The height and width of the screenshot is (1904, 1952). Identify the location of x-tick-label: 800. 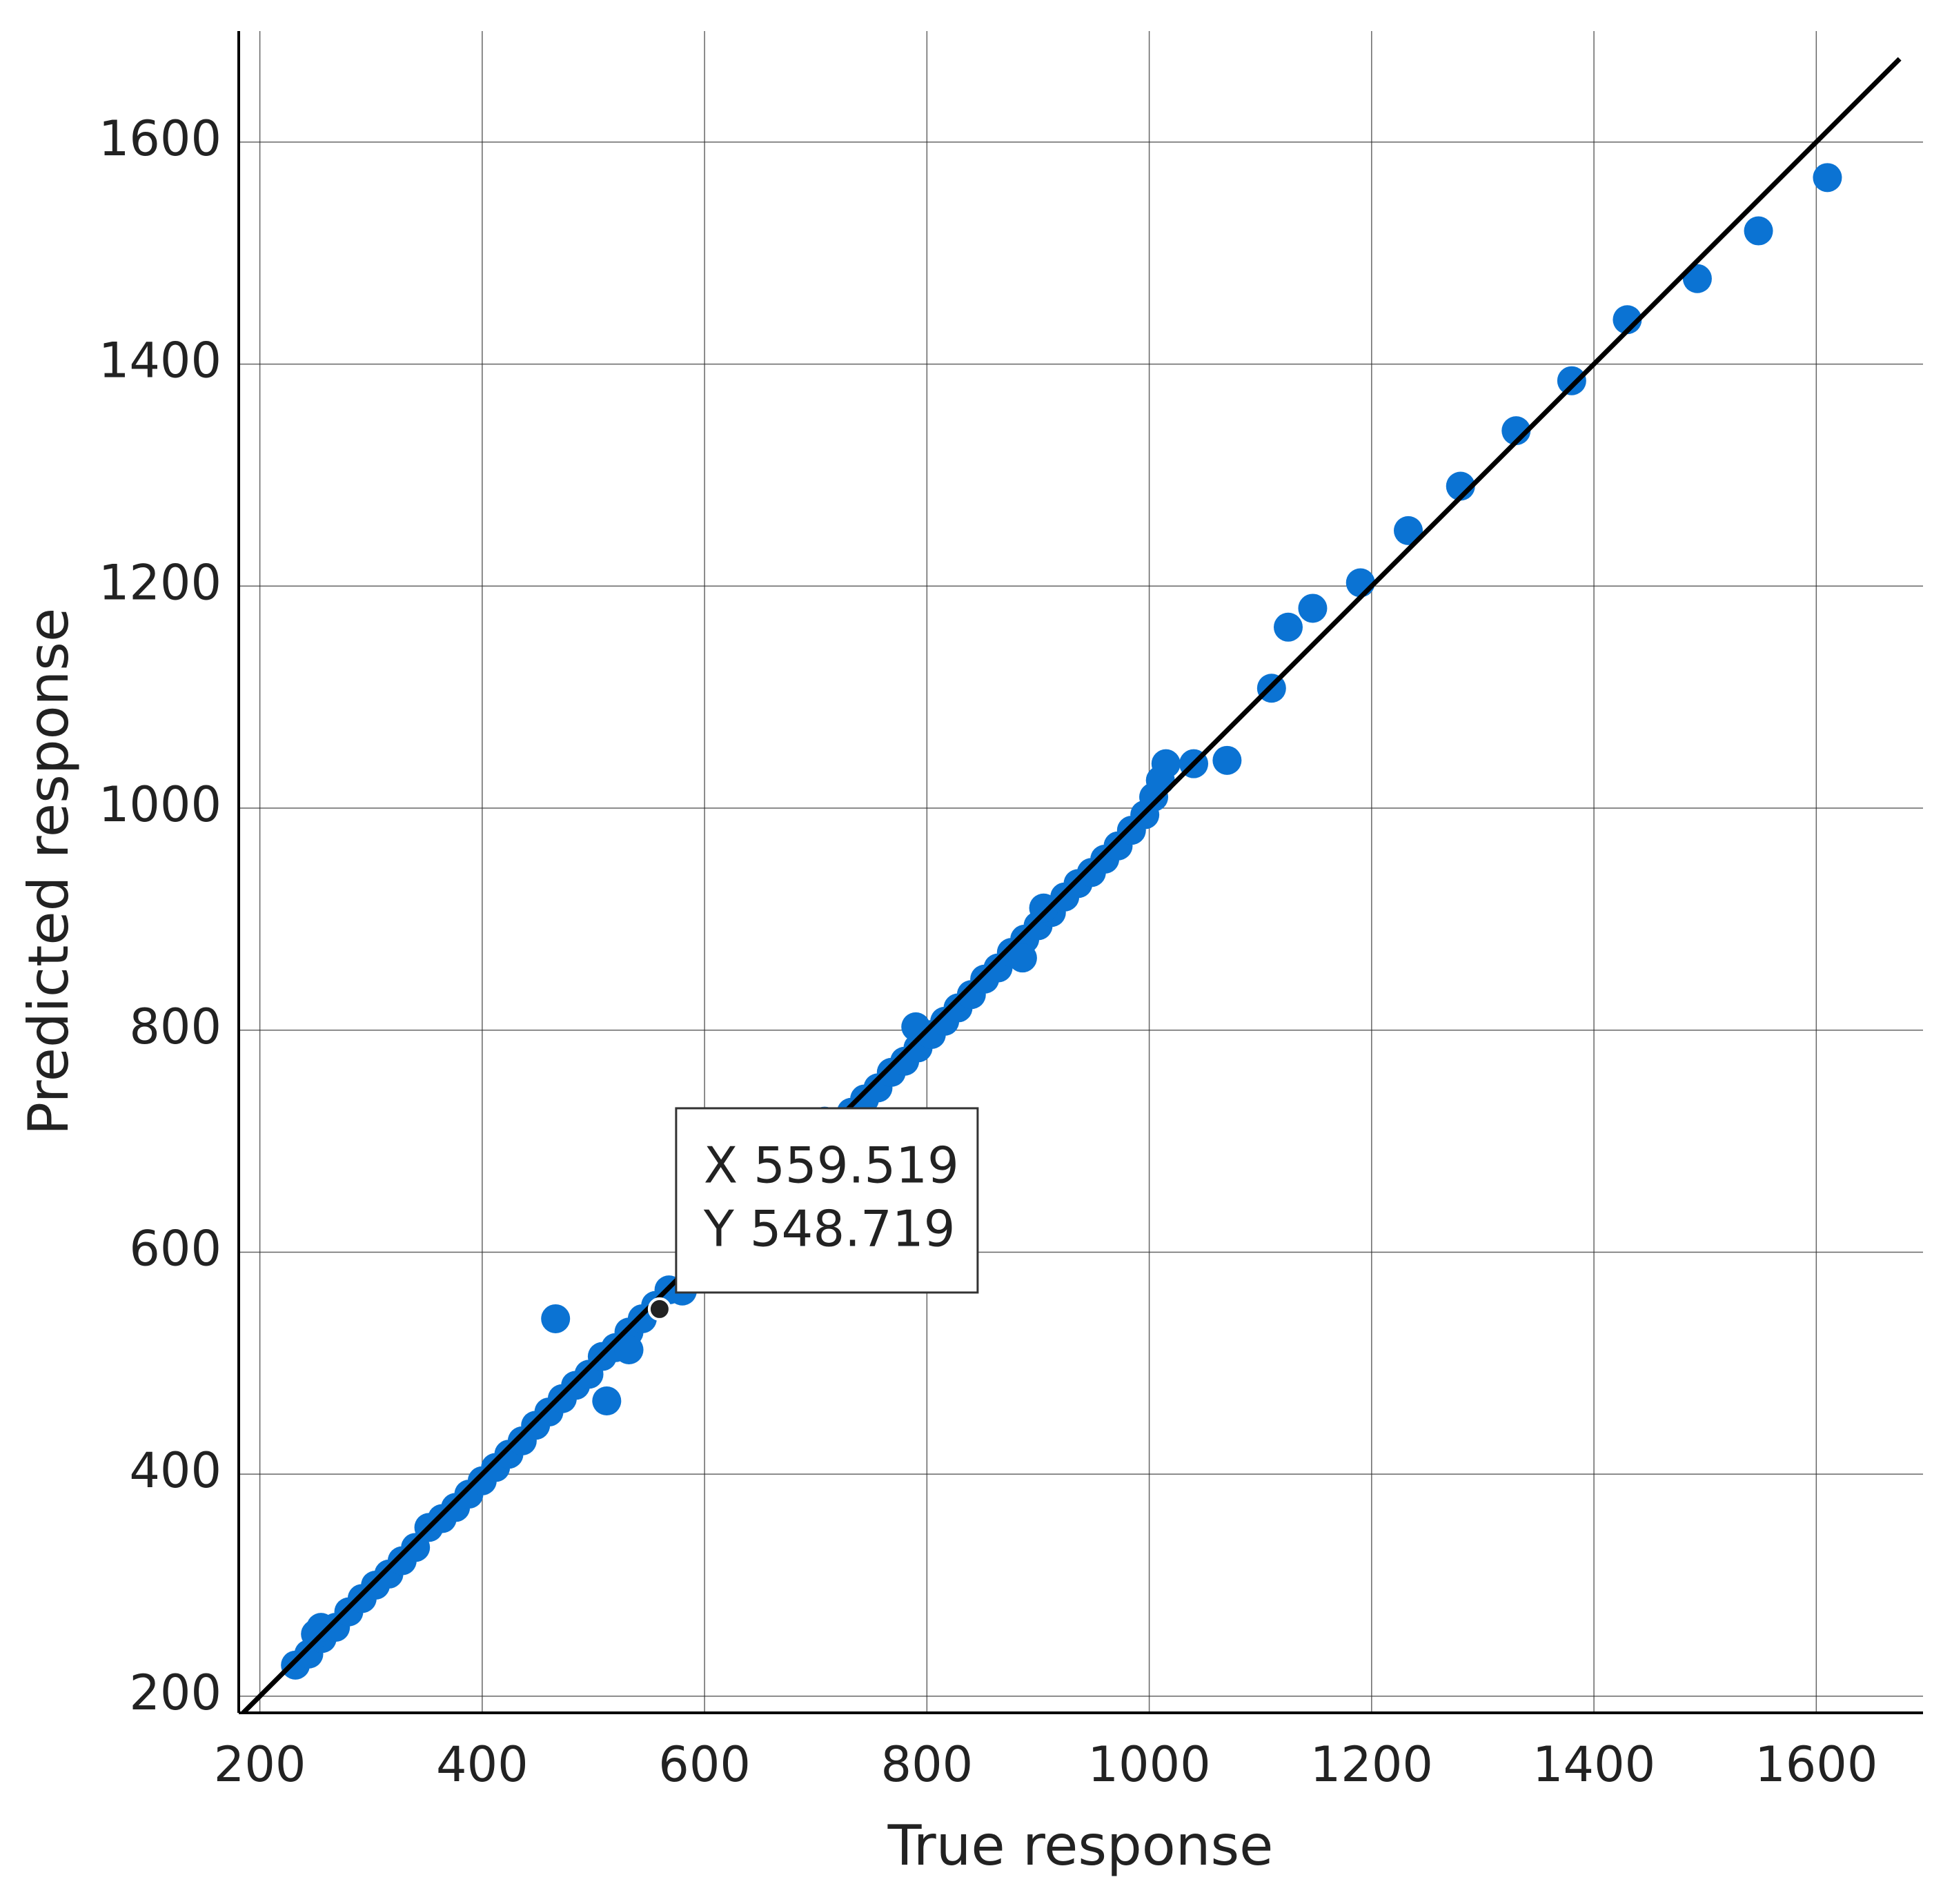
(927, 1764).